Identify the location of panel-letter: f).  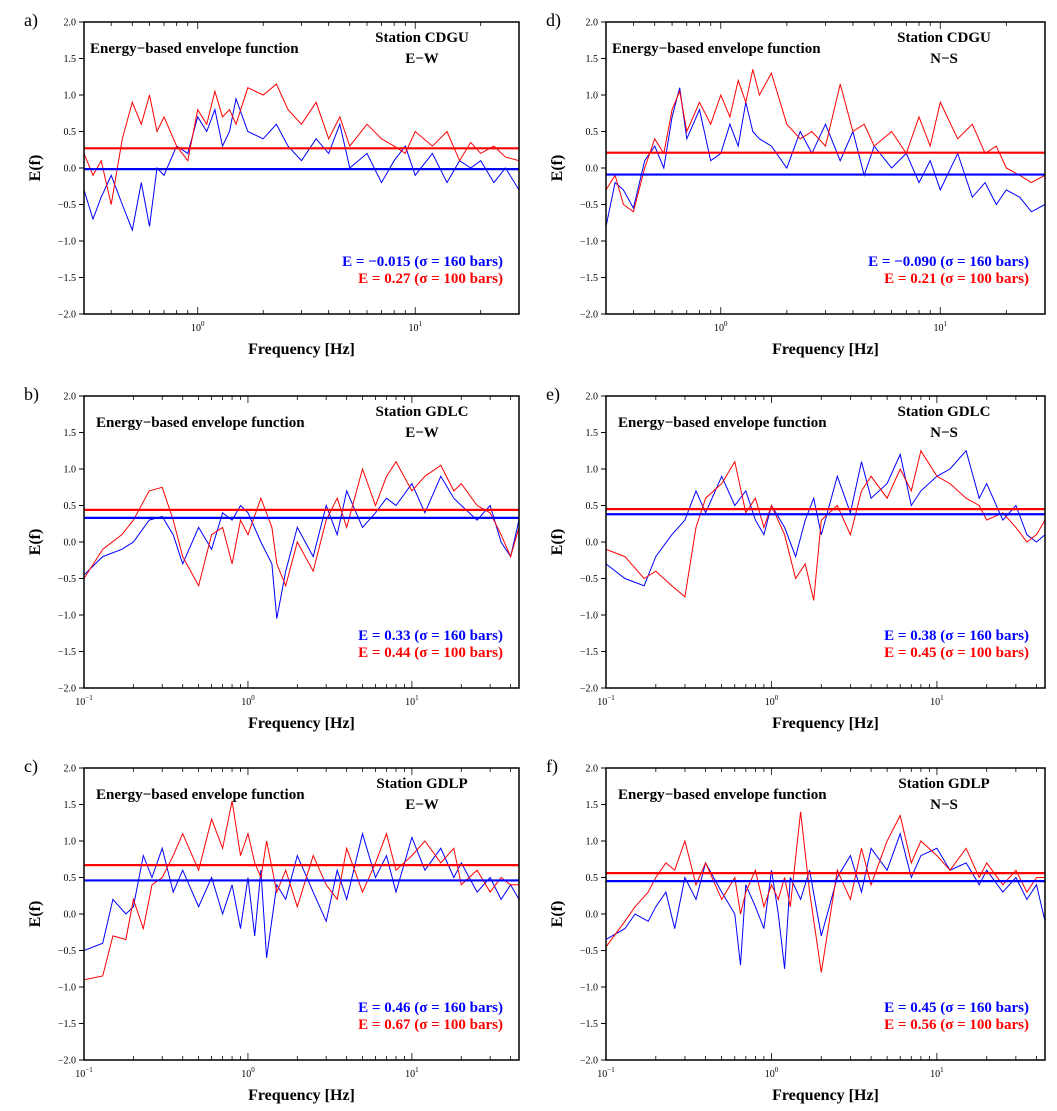
(552, 766).